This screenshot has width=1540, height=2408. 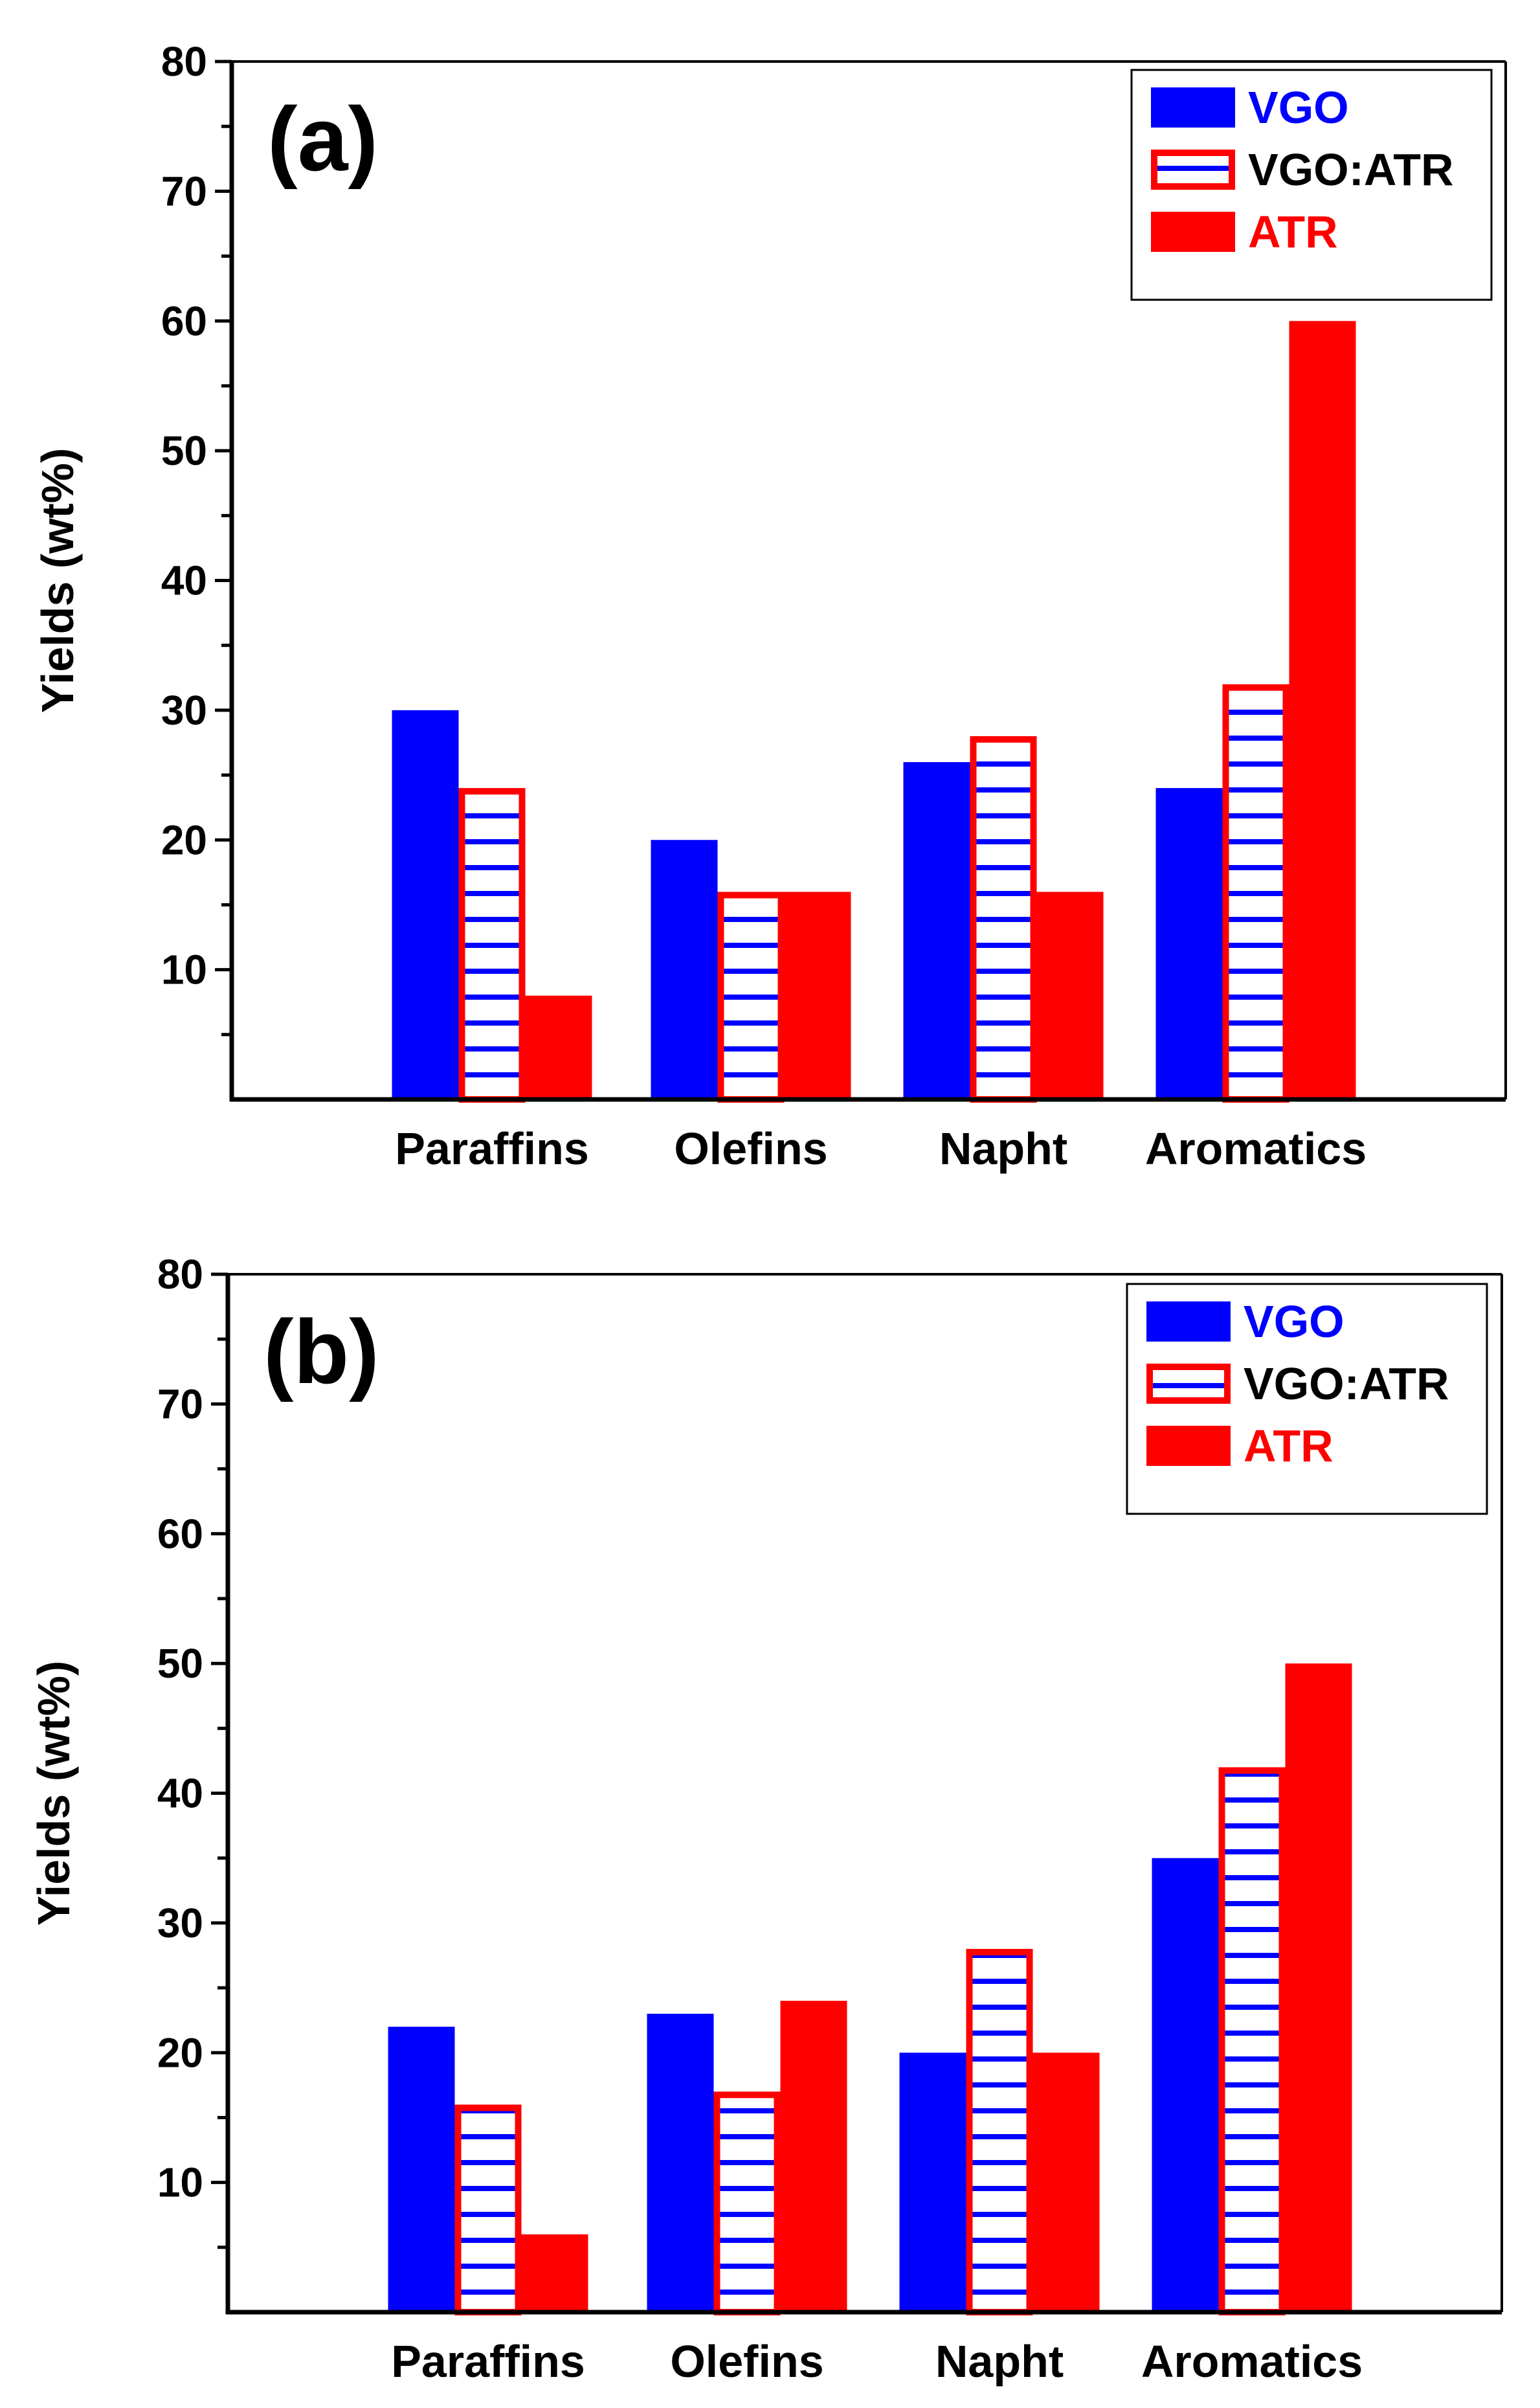 What do you see at coordinates (321, 1352) in the screenshot?
I see `panel-label: (b)` at bounding box center [321, 1352].